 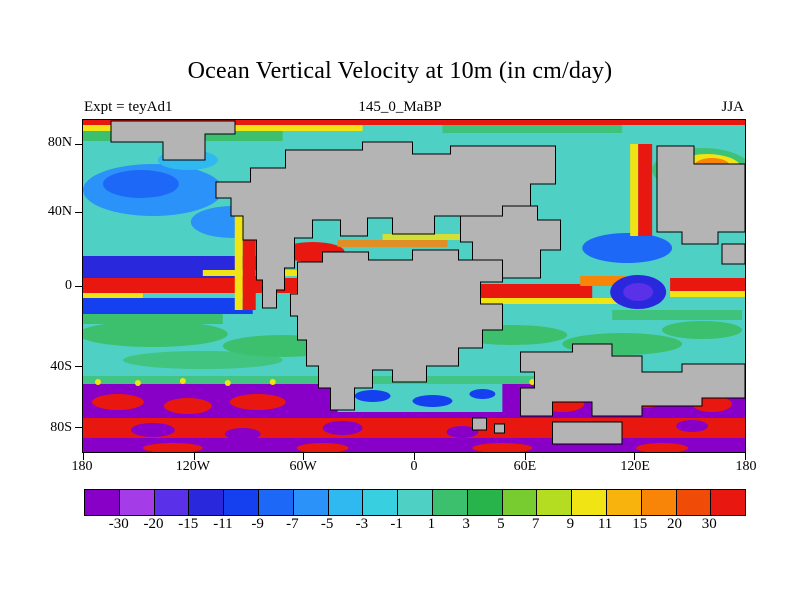 I want to click on colorbar-level-label: -9, so click(x=257, y=524).